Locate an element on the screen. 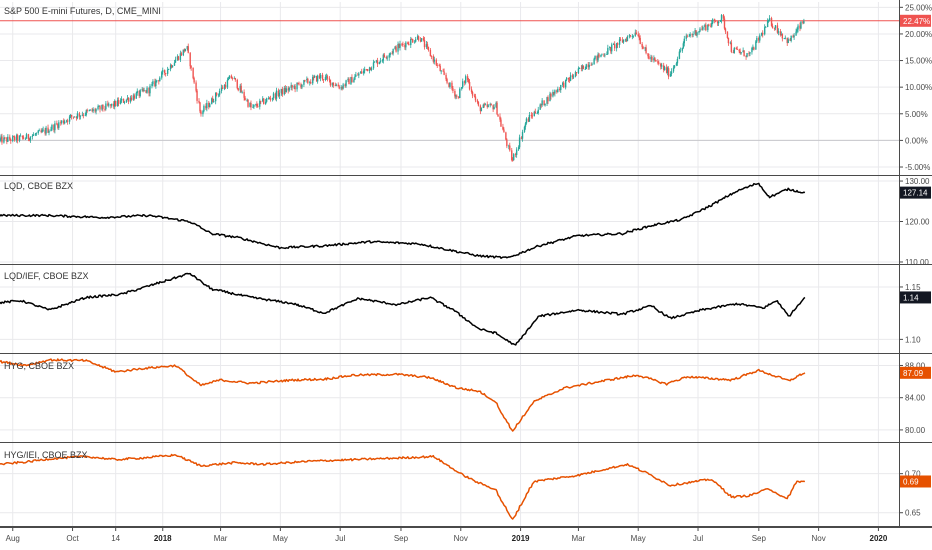  x-tick-label: 2018 is located at coordinates (163, 538).